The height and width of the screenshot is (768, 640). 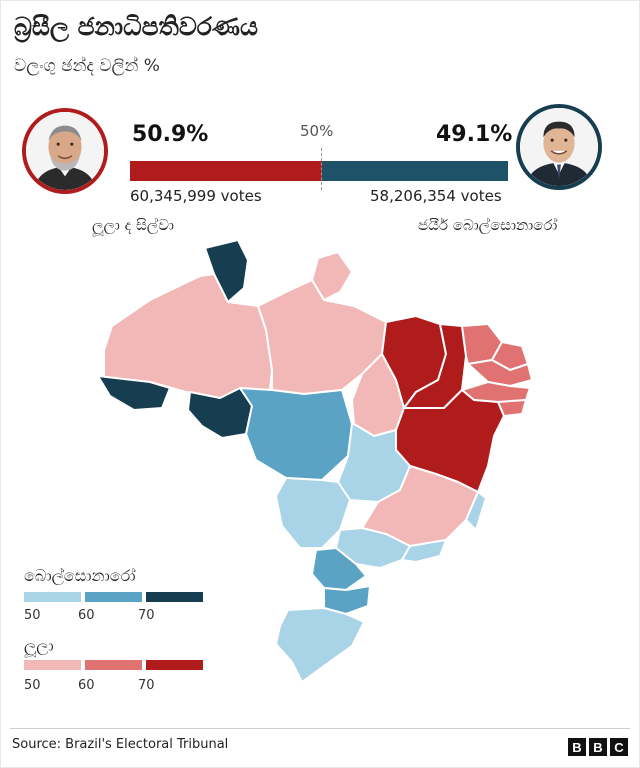 I want to click on lula-portrait-icon, so click(x=65, y=151).